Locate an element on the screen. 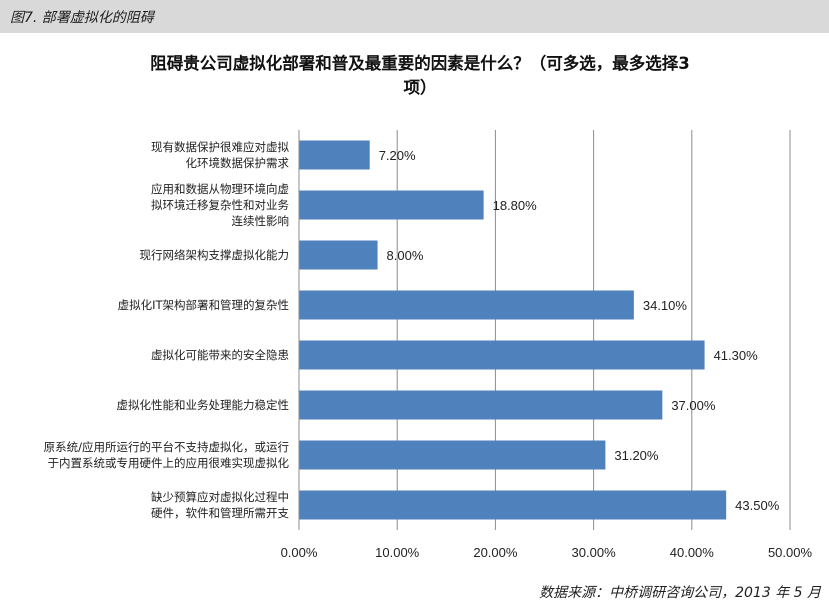  x-tick-label: 30.00% is located at coordinates (594, 552).